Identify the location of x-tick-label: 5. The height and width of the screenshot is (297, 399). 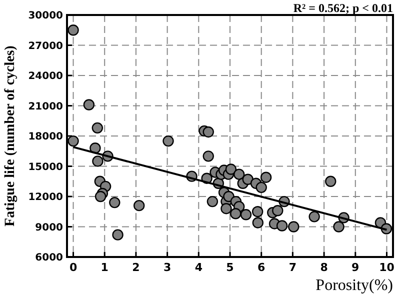
(230, 267).